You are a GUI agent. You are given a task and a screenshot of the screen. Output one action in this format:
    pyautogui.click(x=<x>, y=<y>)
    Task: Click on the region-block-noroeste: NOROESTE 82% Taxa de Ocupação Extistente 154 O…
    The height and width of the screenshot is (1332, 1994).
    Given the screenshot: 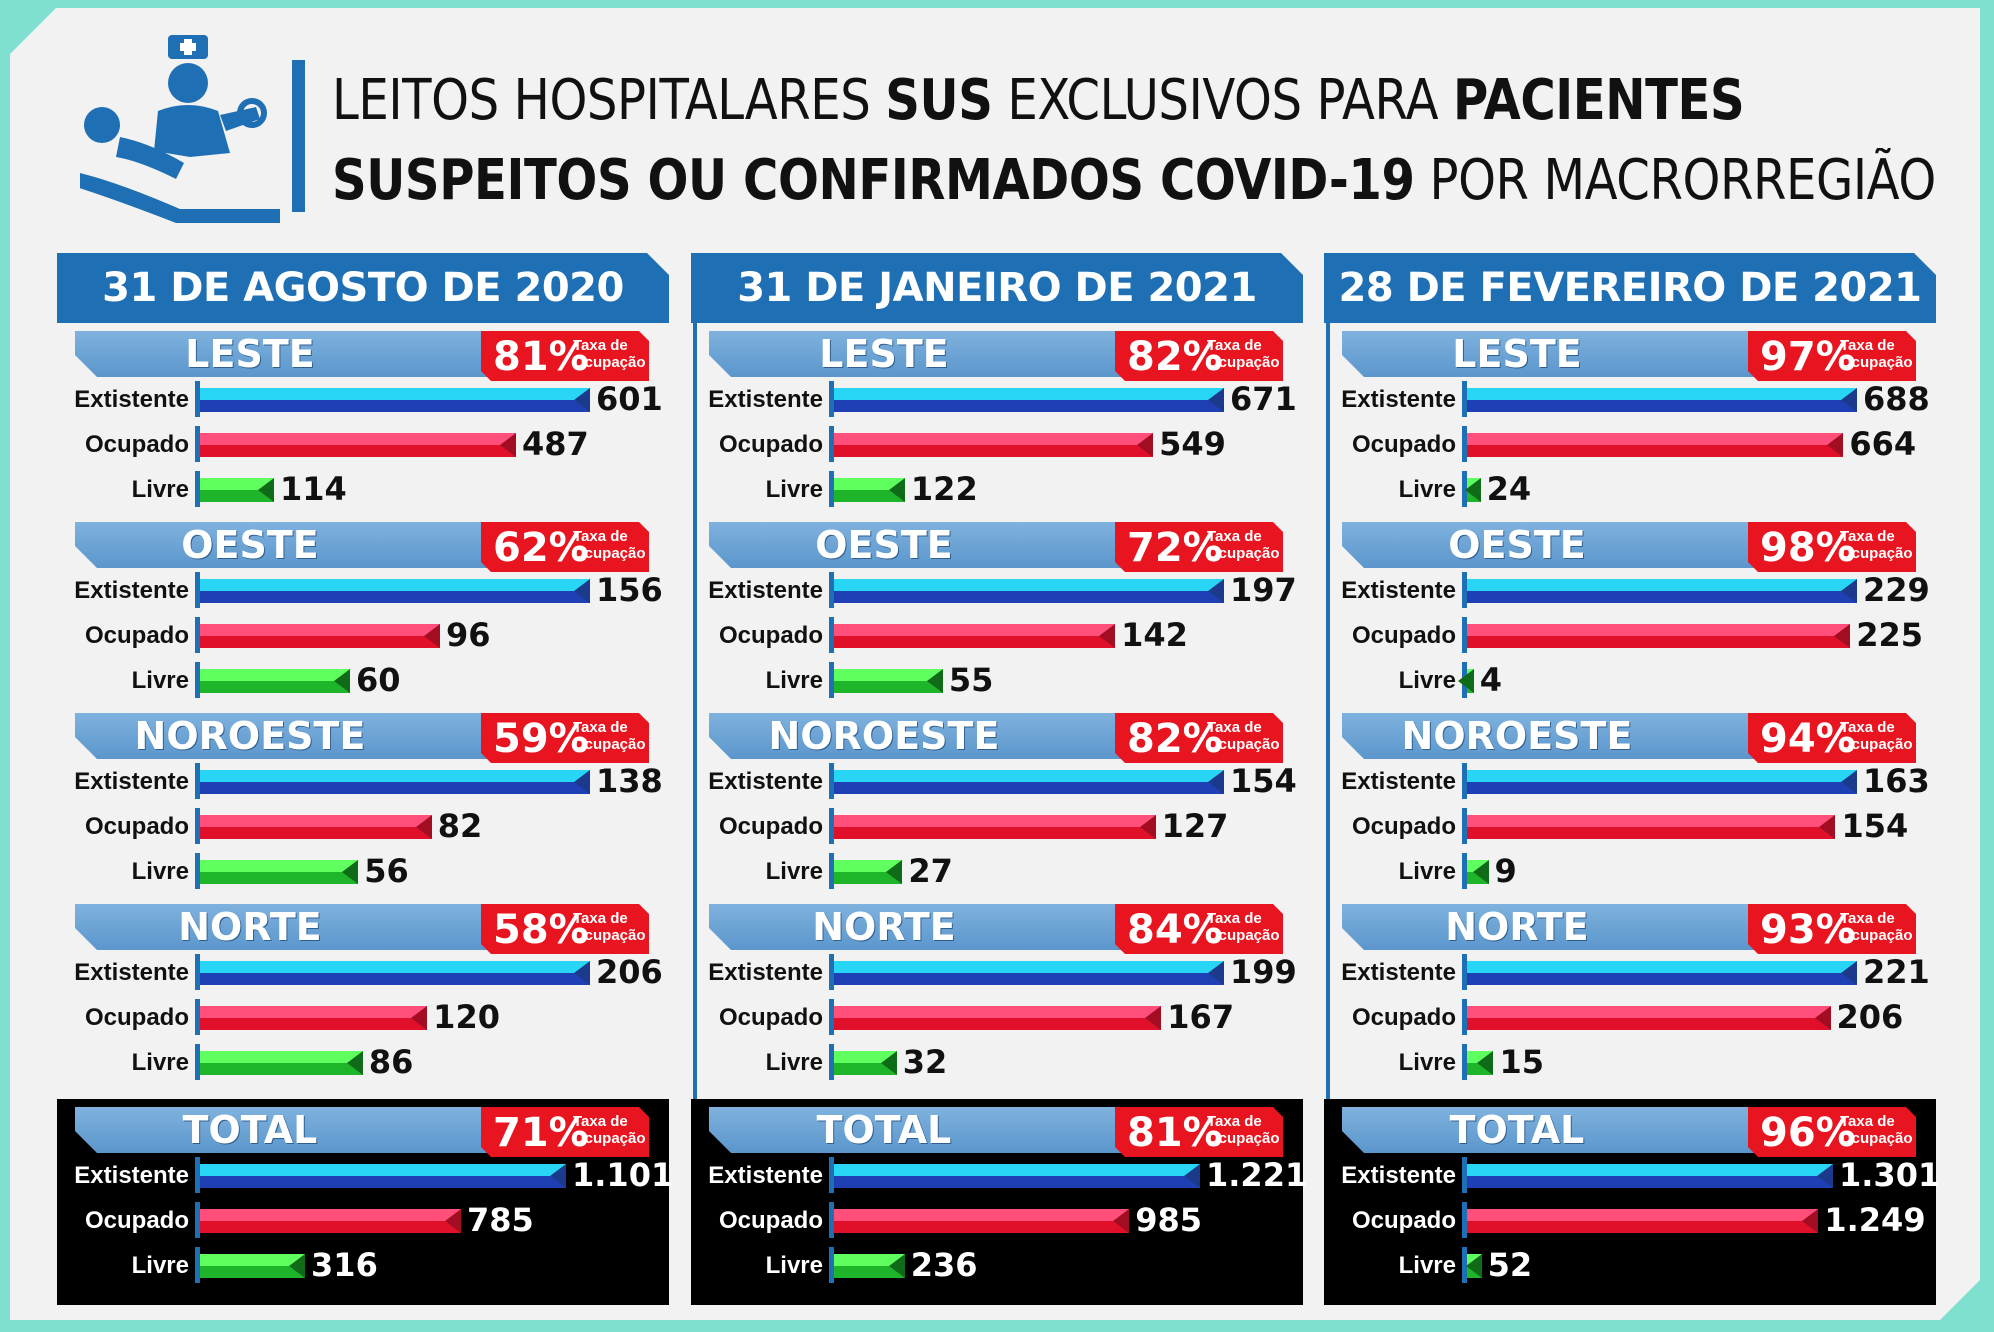 What is the action you would take?
    pyautogui.click(x=997, y=808)
    